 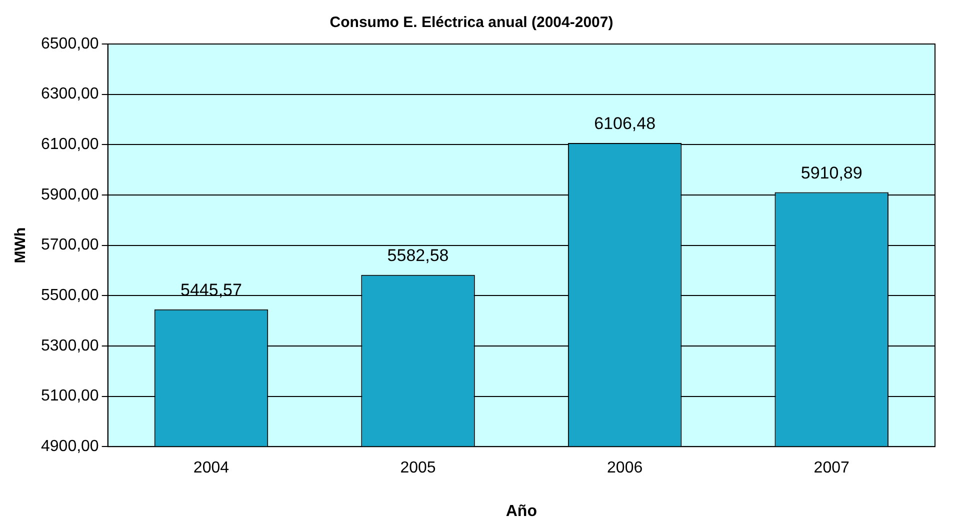 I want to click on x-tick-label: 2006, so click(x=625, y=468).